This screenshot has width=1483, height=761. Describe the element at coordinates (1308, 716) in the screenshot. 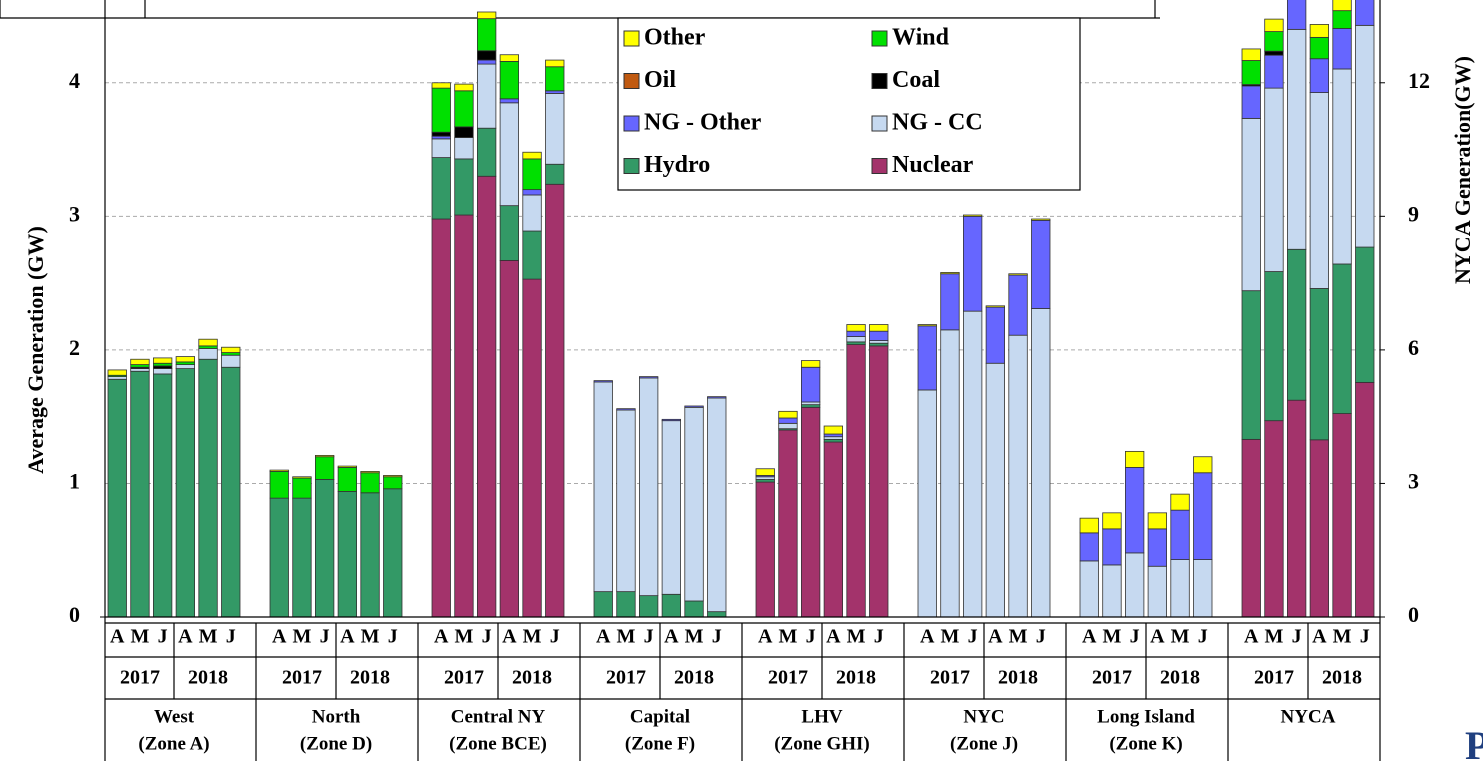

I see `group-label: NYCA` at that location.